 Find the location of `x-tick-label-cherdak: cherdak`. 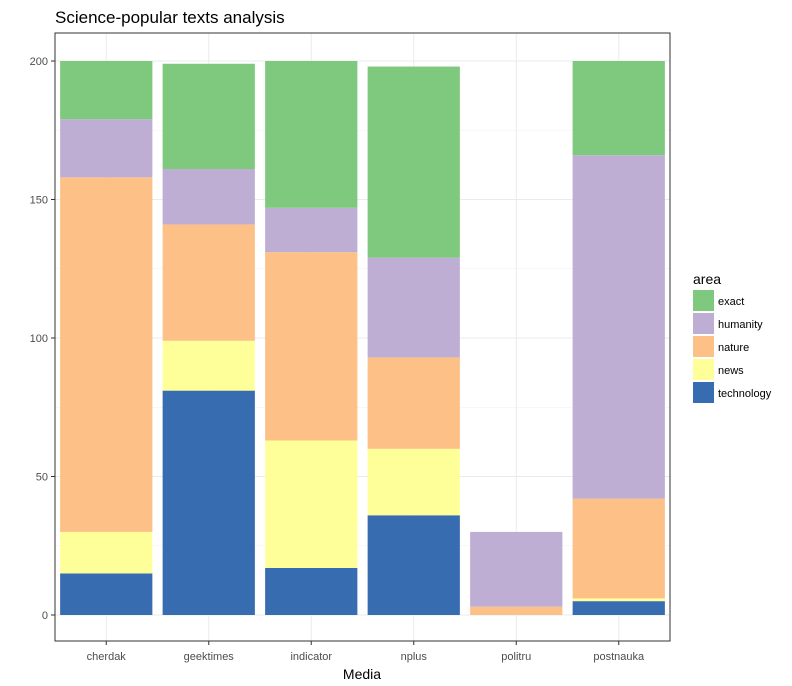

x-tick-label-cherdak: cherdak is located at coordinates (107, 657).